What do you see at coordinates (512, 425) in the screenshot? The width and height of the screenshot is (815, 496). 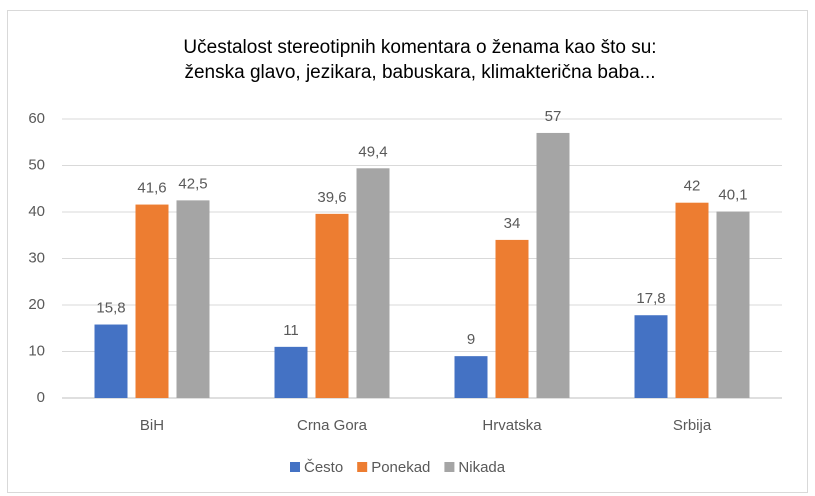 I see `x-tick-label: Hrvatska` at bounding box center [512, 425].